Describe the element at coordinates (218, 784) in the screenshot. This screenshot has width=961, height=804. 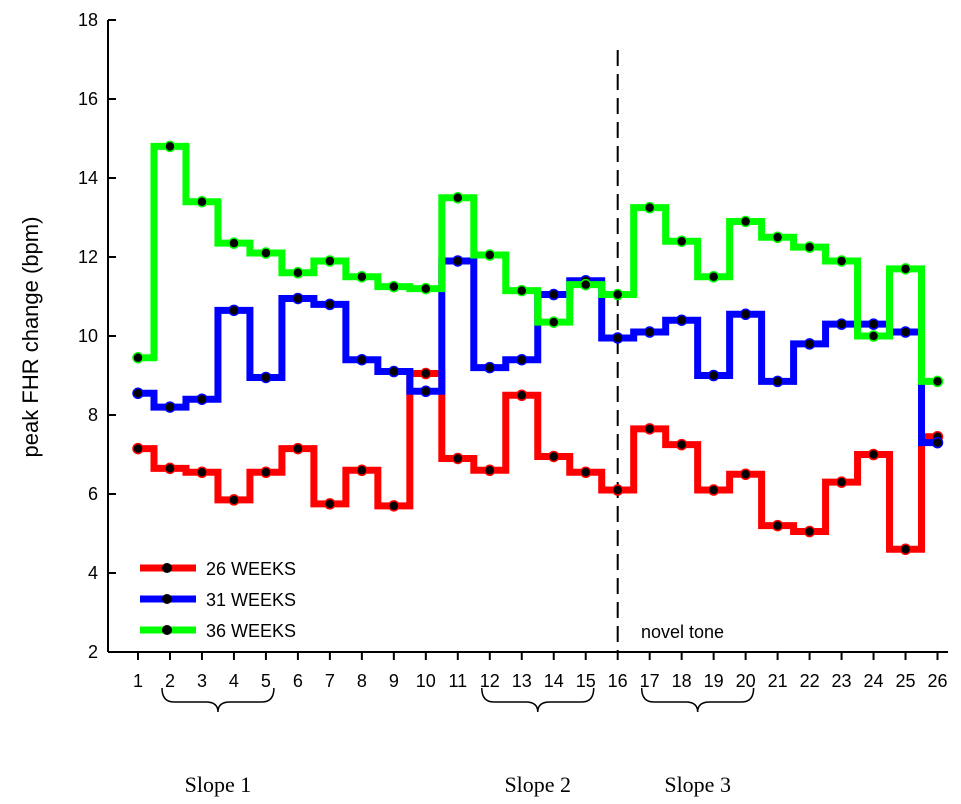
I see `slope-label: Slope 1` at that location.